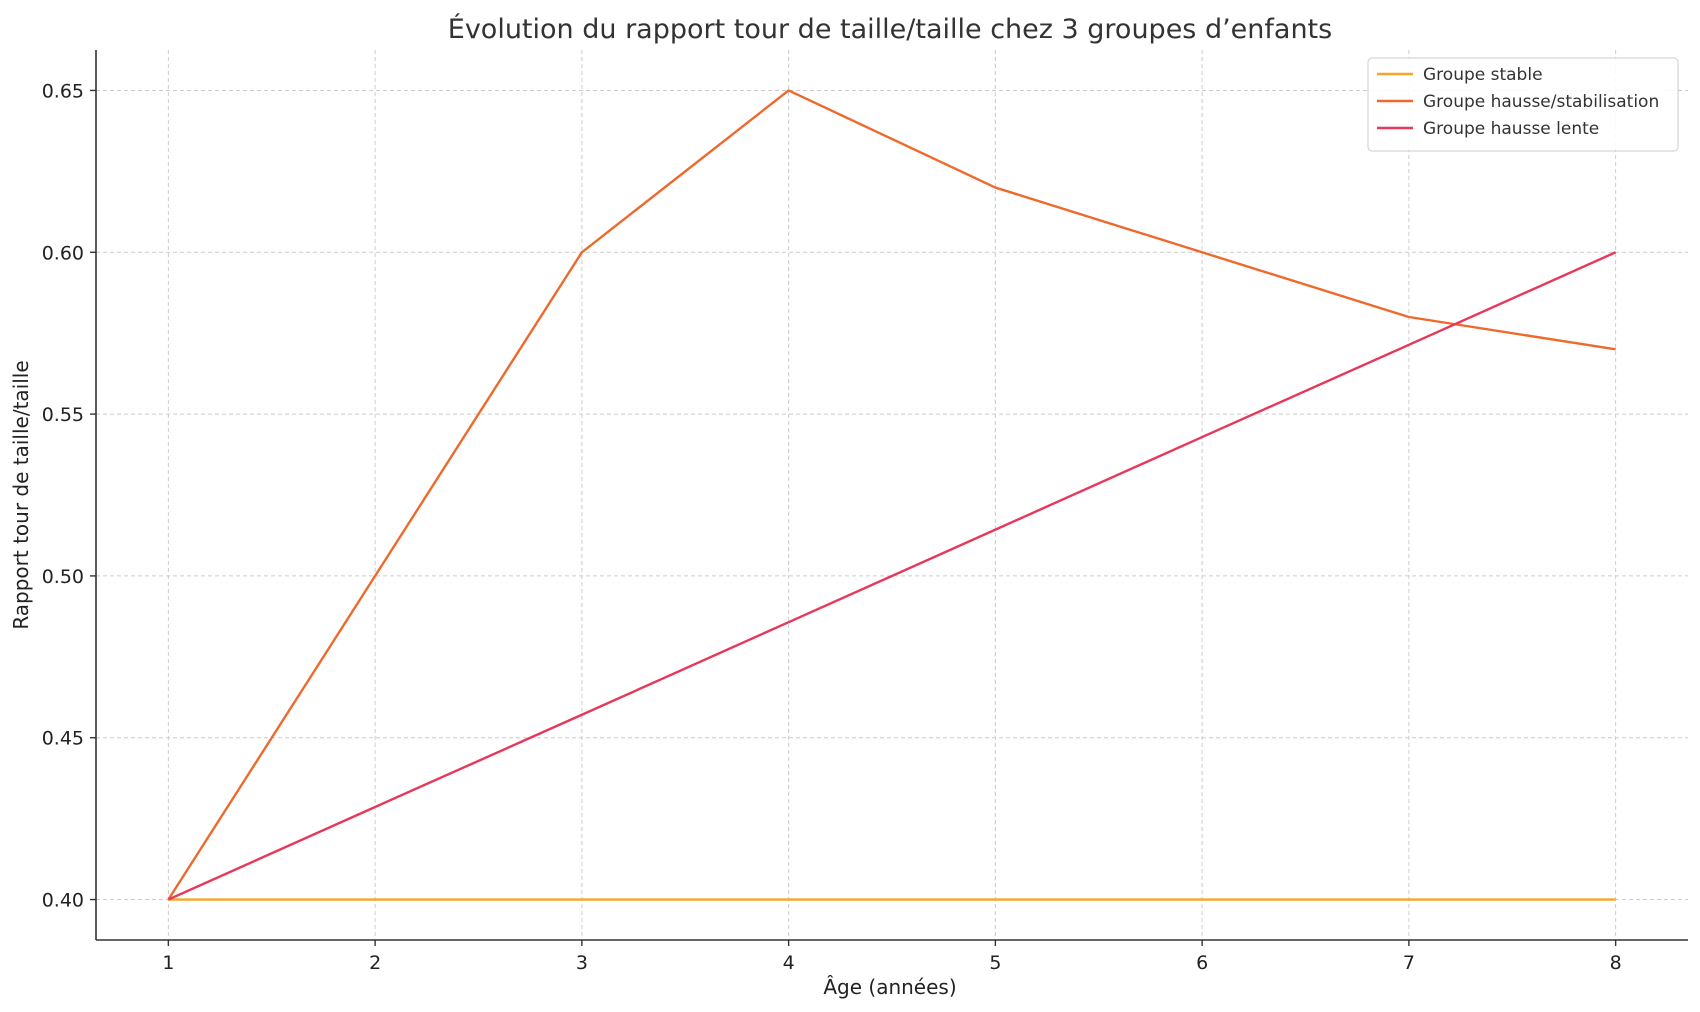 This screenshot has height=1012, width=1700. What do you see at coordinates (63, 577) in the screenshot?
I see `y-tick-label: 0.50` at bounding box center [63, 577].